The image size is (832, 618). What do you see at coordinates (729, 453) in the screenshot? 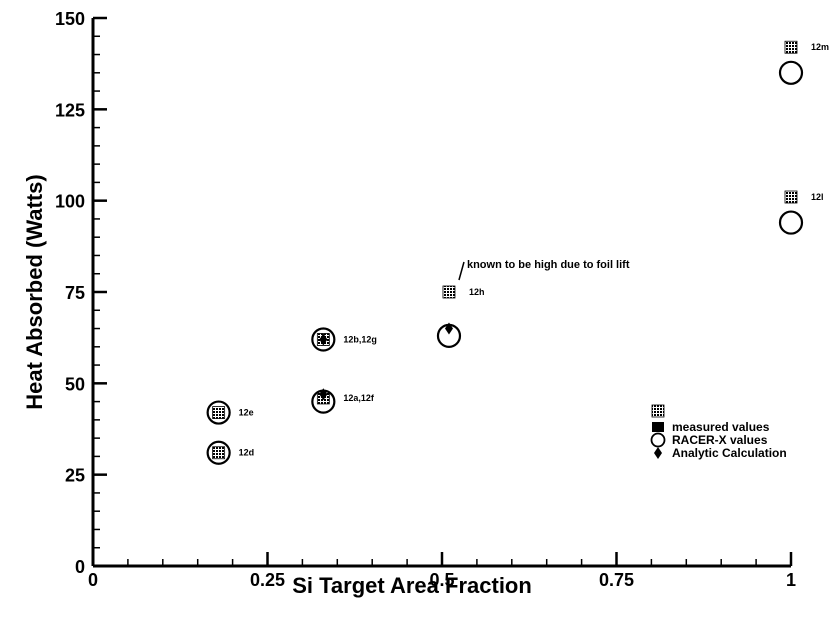
I see `legend-label: Analytic Calculation` at bounding box center [729, 453].